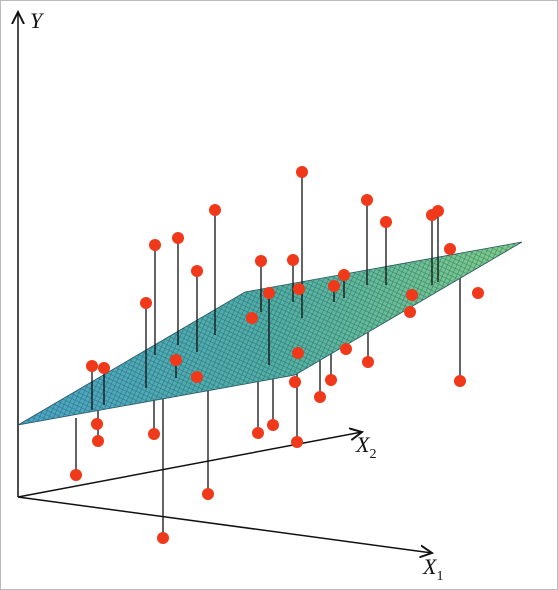  I want to click on x2-label-base: X, so click(363, 444).